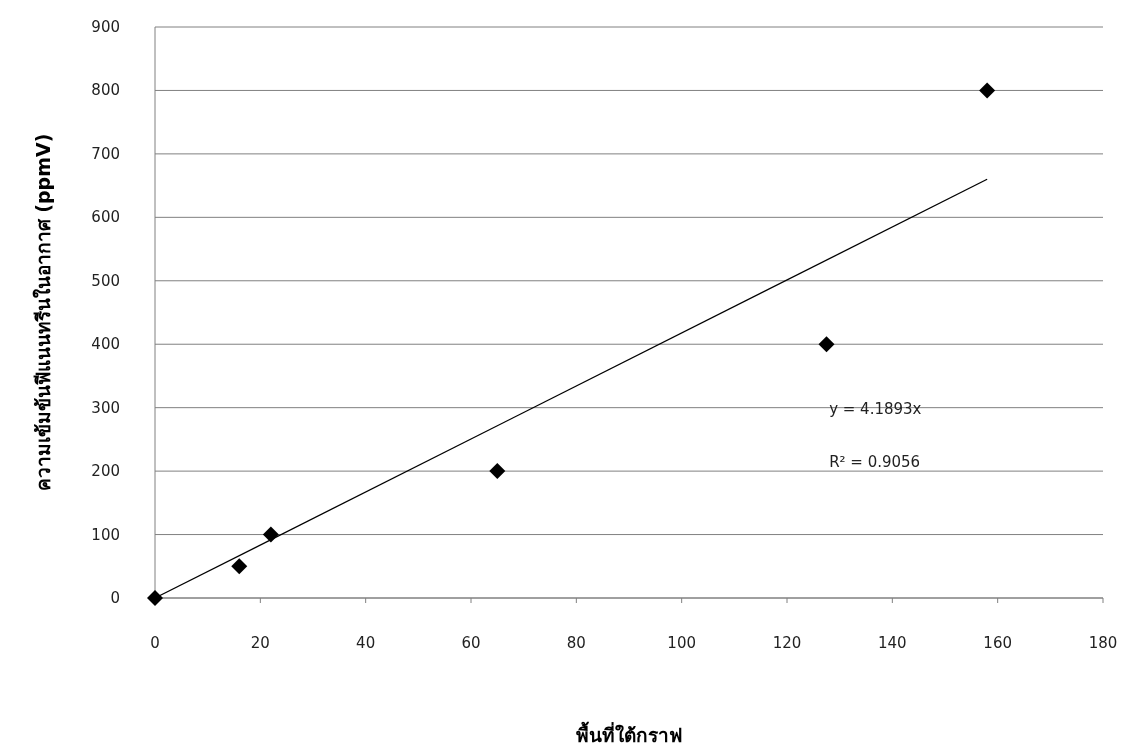 The height and width of the screenshot is (756, 1139). What do you see at coordinates (105, 344) in the screenshot?
I see `y-tick-label: 400` at bounding box center [105, 344].